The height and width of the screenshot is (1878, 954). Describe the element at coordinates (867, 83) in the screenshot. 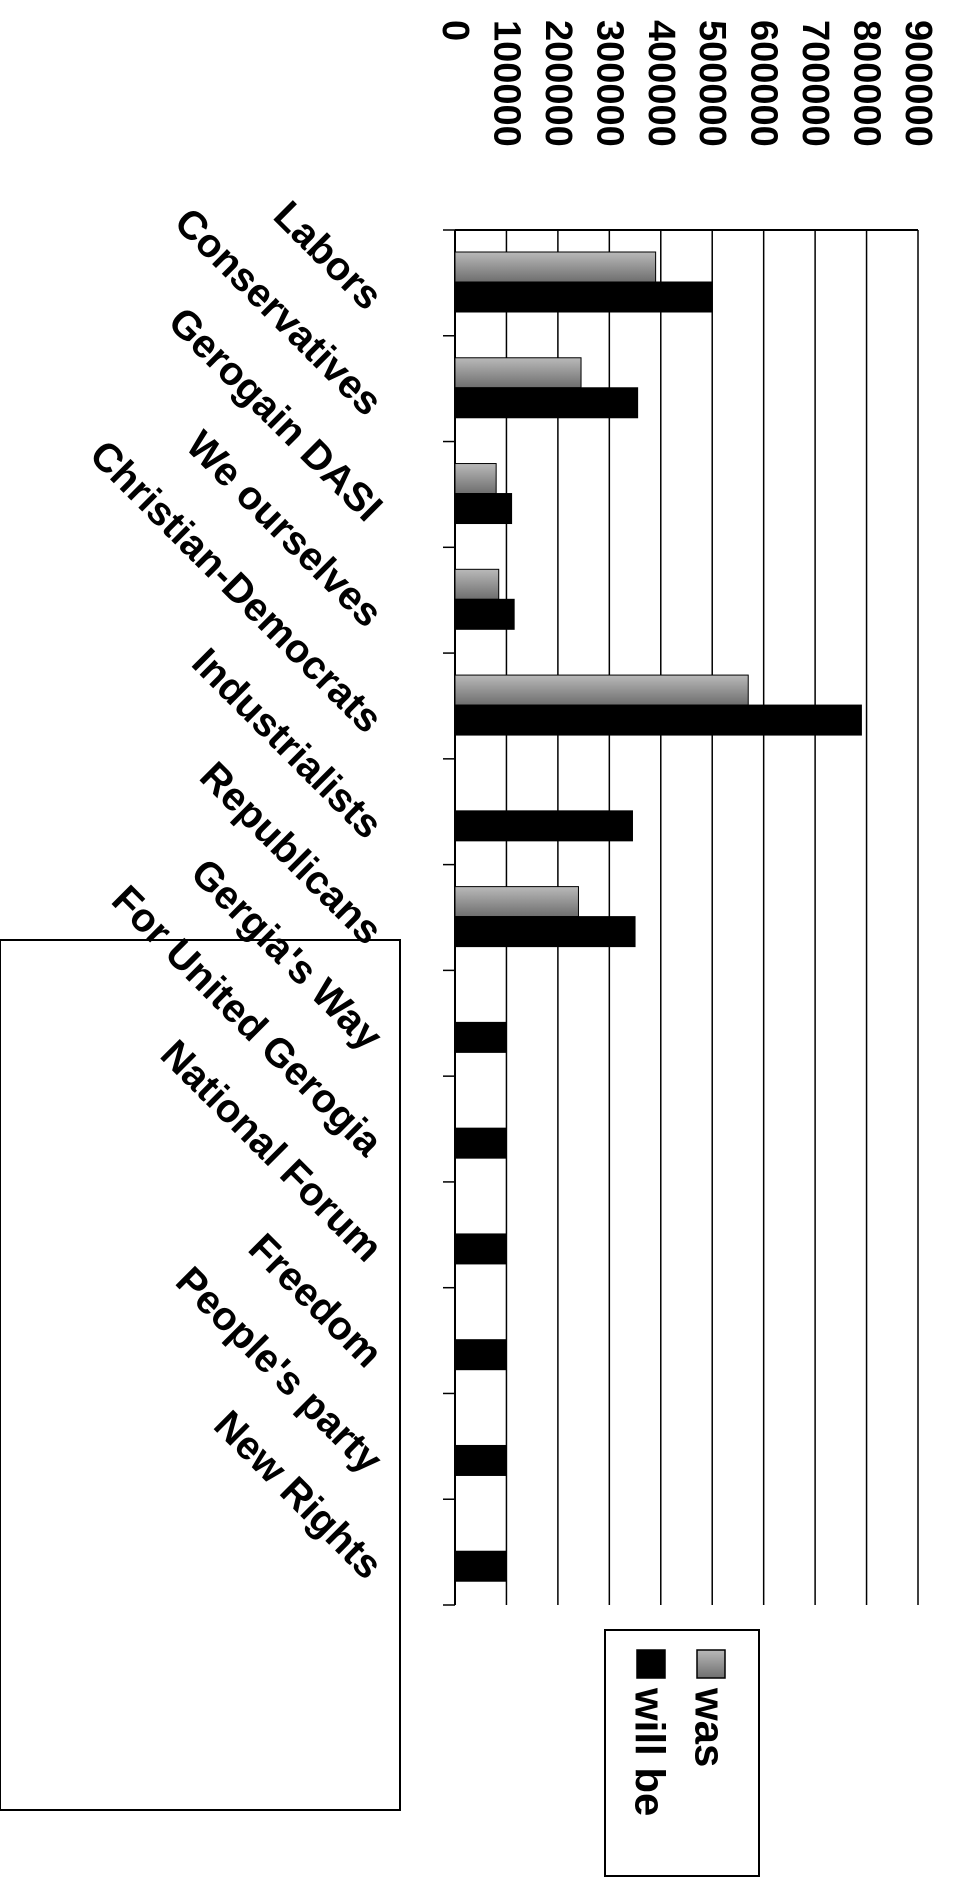

I see `tick-label: 800000` at that location.